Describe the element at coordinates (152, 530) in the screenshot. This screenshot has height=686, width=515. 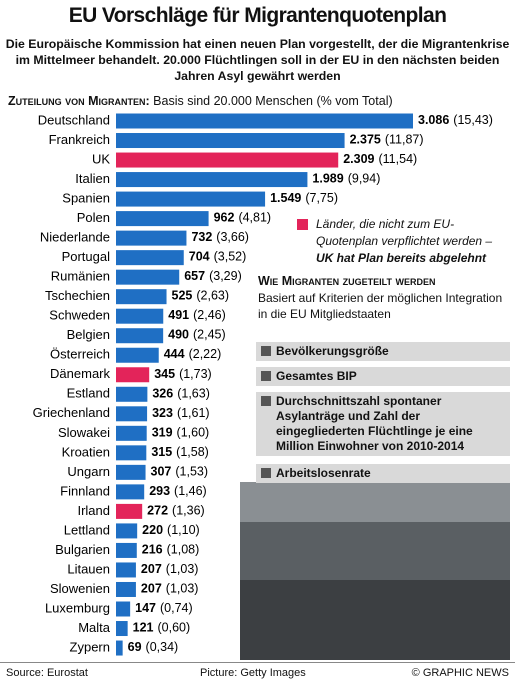
I see `value: 220` at that location.